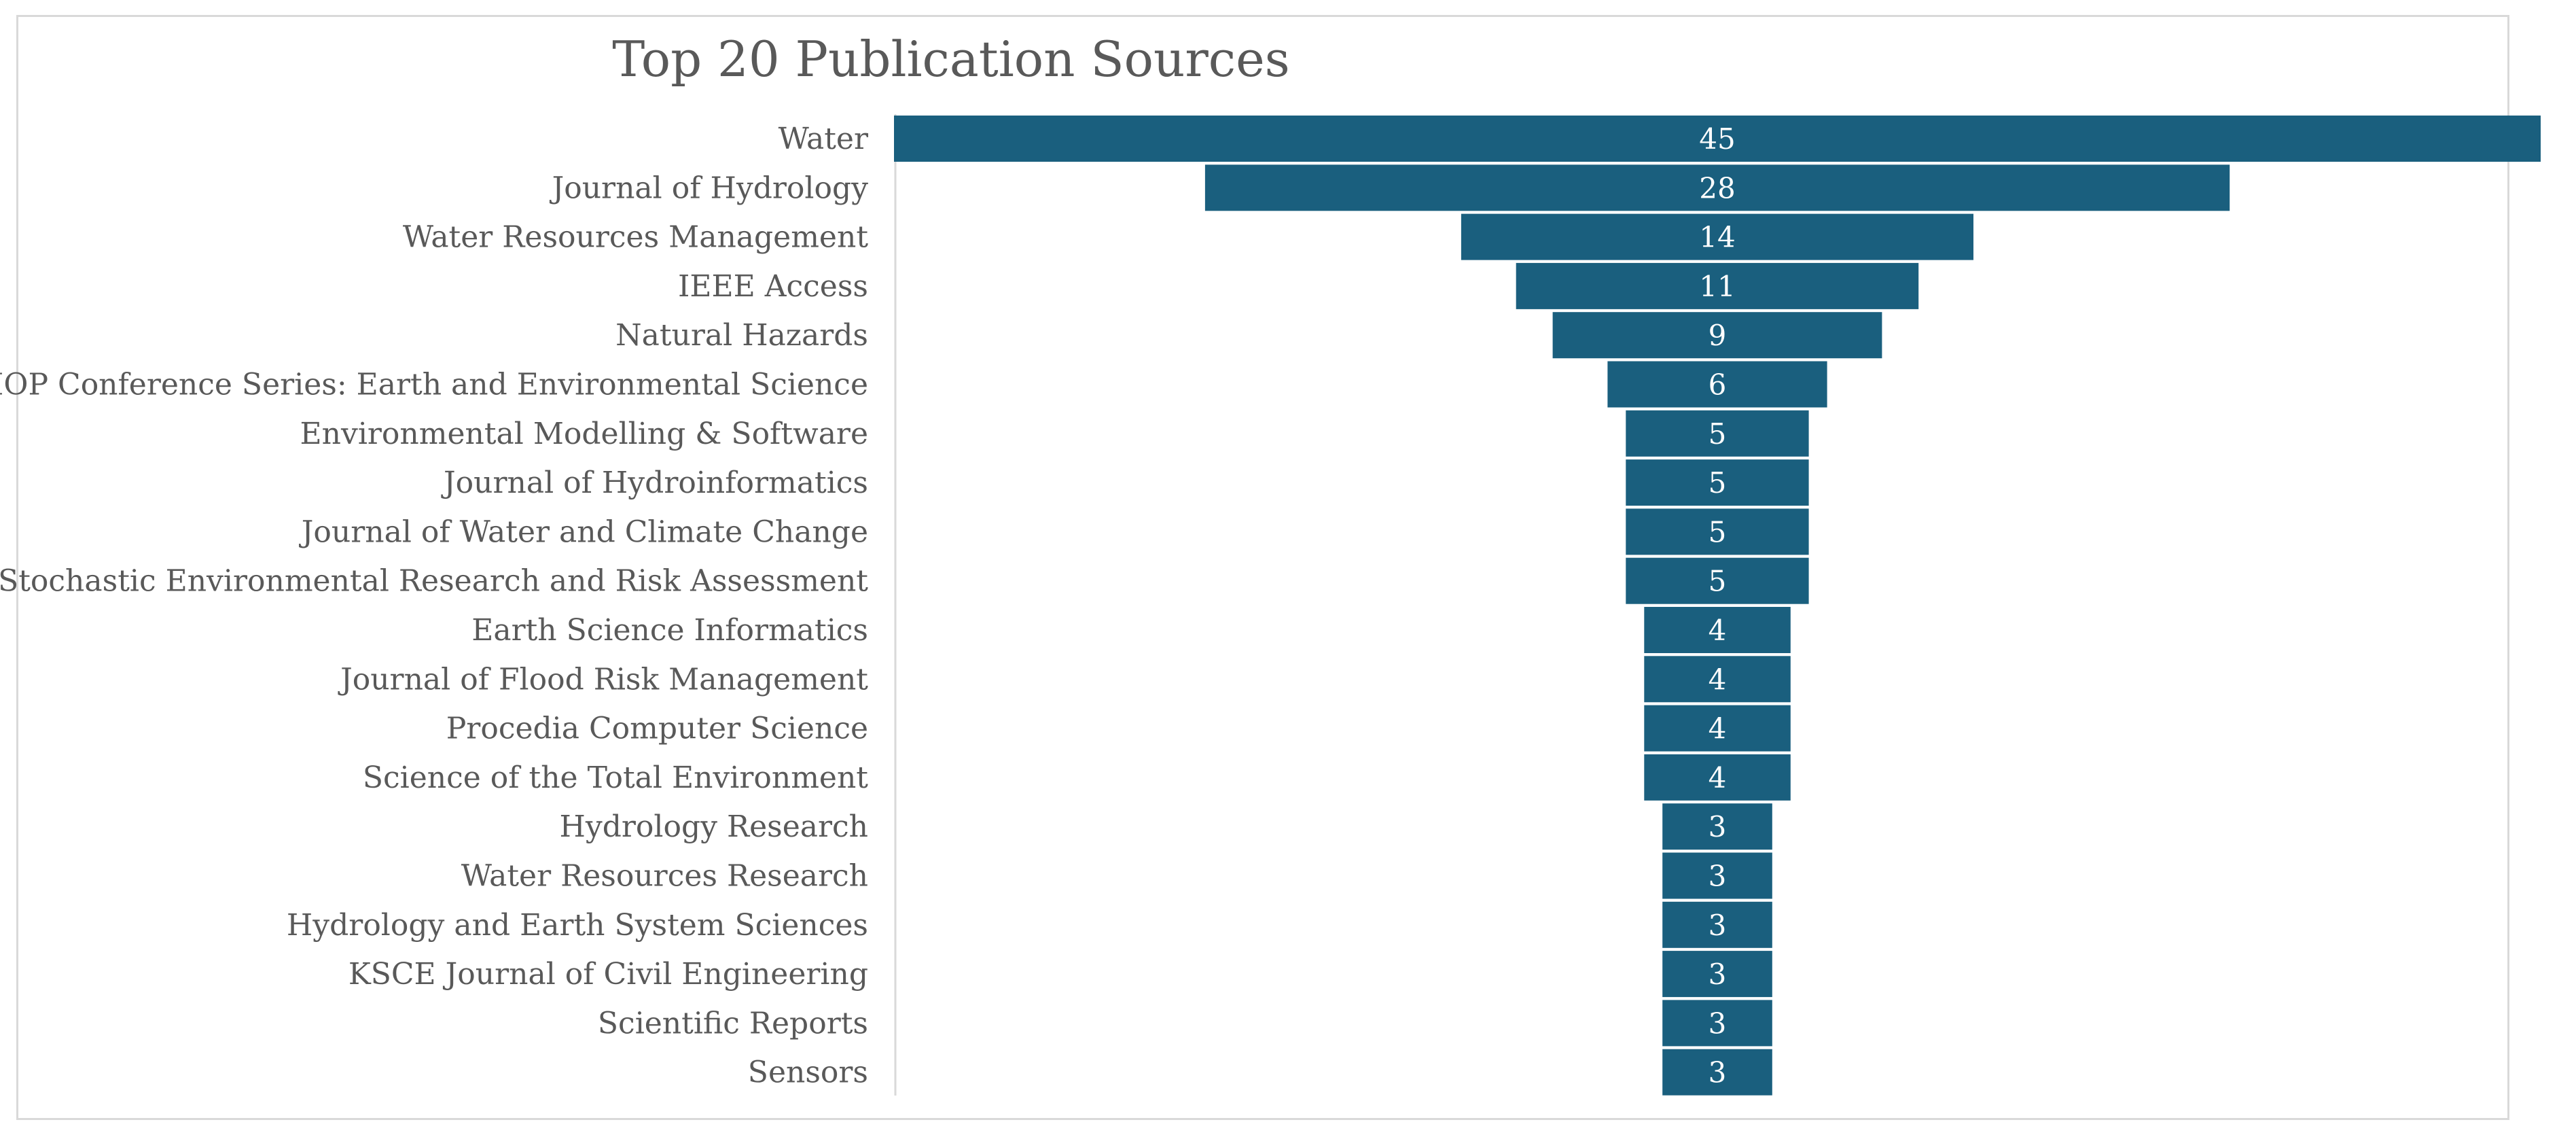 The height and width of the screenshot is (1137, 2576). I want to click on category-label-20: Sensors, so click(808, 1072).